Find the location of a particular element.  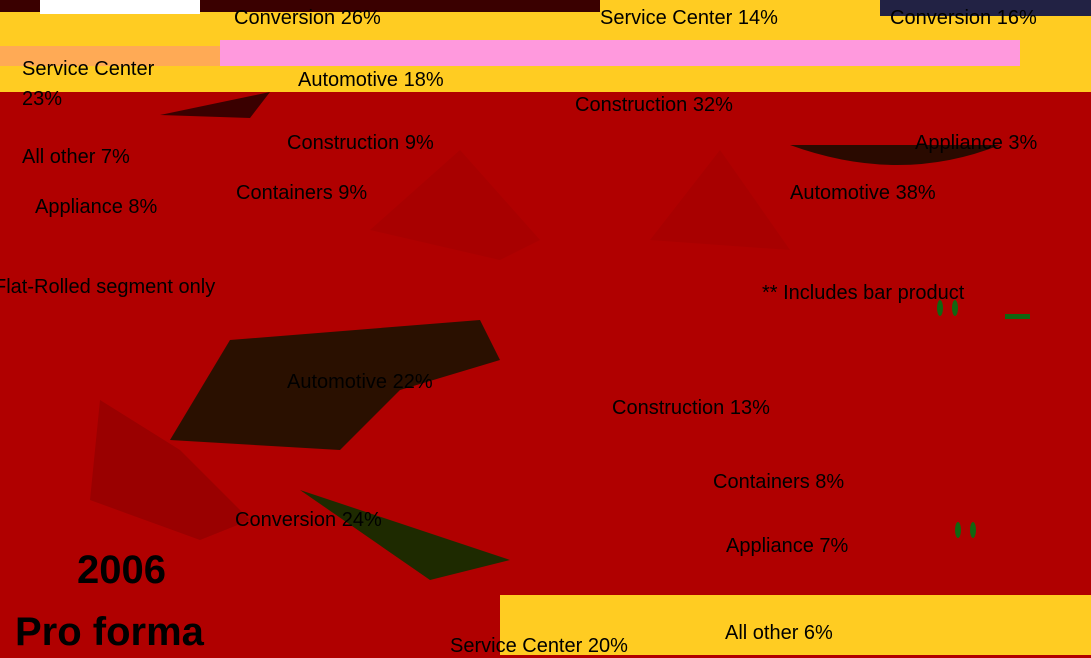

pie-label: Conversion 16% is located at coordinates (963, 18).